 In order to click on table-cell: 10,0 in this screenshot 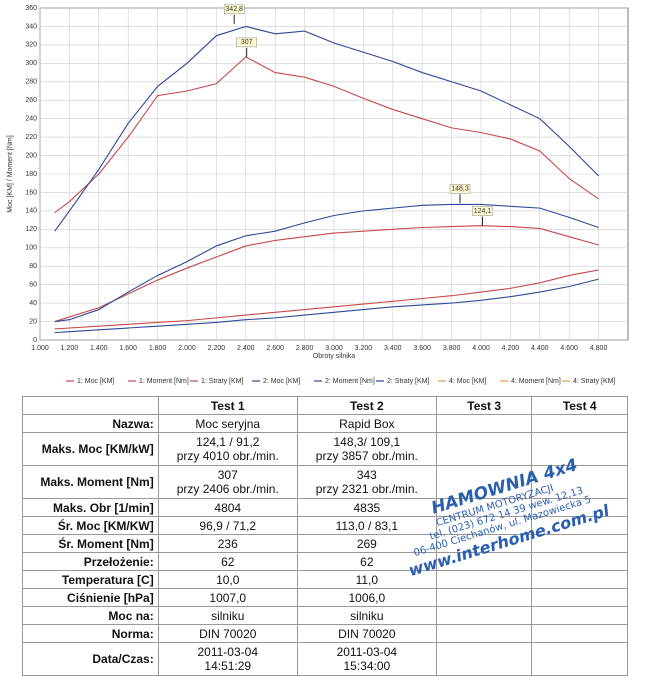, I will do `click(227, 579)`.